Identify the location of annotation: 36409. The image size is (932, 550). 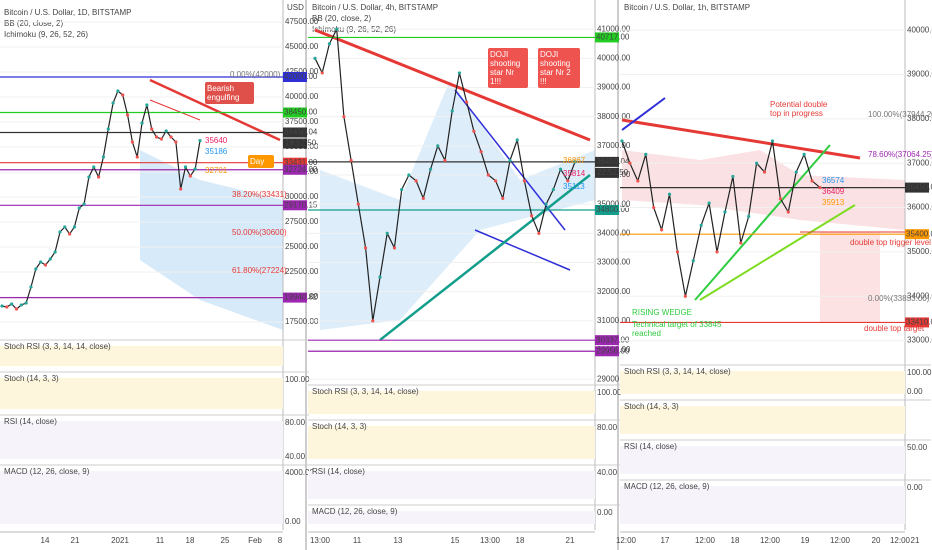
(833, 191).